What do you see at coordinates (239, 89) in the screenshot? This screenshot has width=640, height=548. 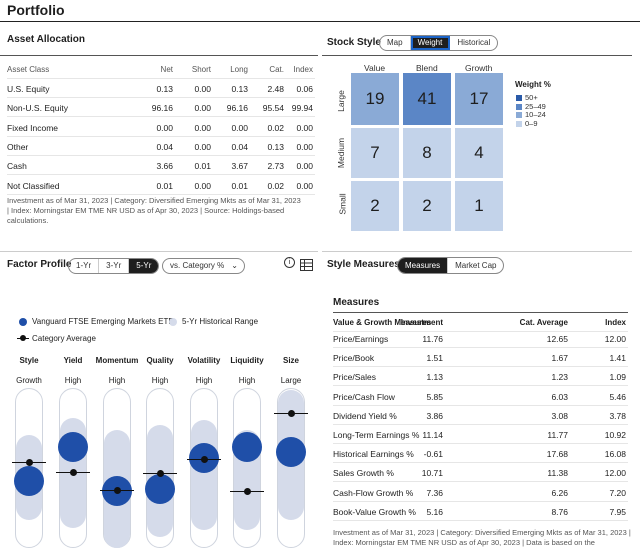 I see `table-cell: 0.13` at bounding box center [239, 89].